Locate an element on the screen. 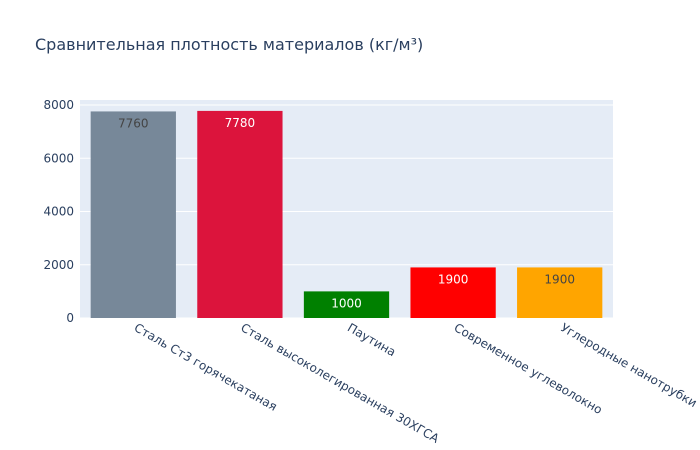 This screenshot has width=700, height=450. y-tick-label: 2000 is located at coordinates (58, 265).